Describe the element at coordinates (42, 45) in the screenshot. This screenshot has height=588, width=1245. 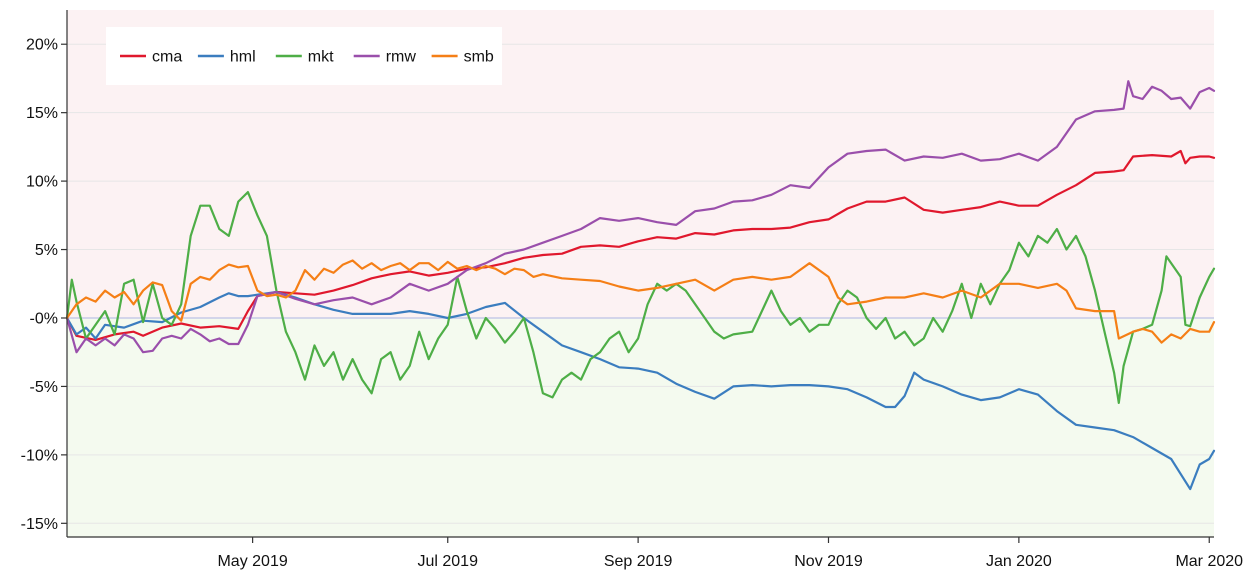
I see `y-tick-label: 20%` at that location.